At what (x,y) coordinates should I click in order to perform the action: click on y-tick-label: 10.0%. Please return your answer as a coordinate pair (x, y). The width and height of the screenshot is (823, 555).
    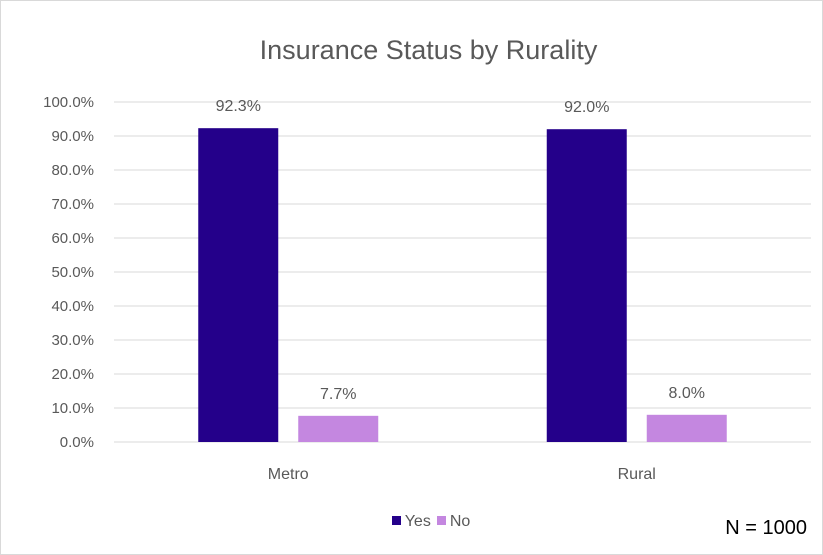
    Looking at the image, I should click on (72, 408).